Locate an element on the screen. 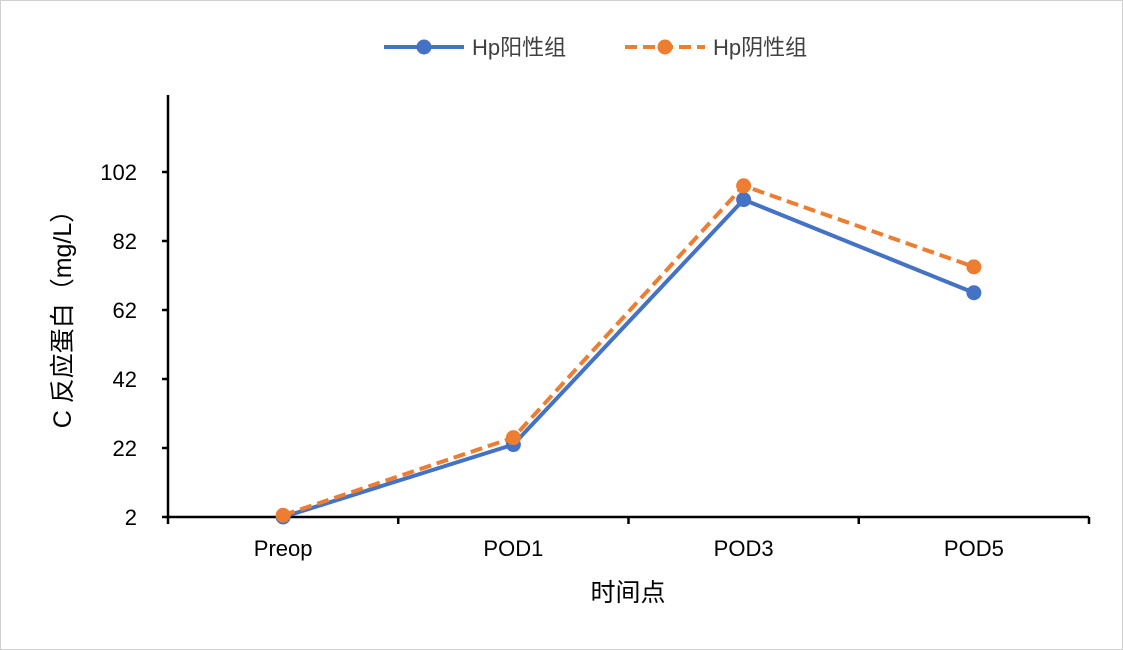  y-axis-title: C 反应蛋白（mg/L） is located at coordinates (63, 313).